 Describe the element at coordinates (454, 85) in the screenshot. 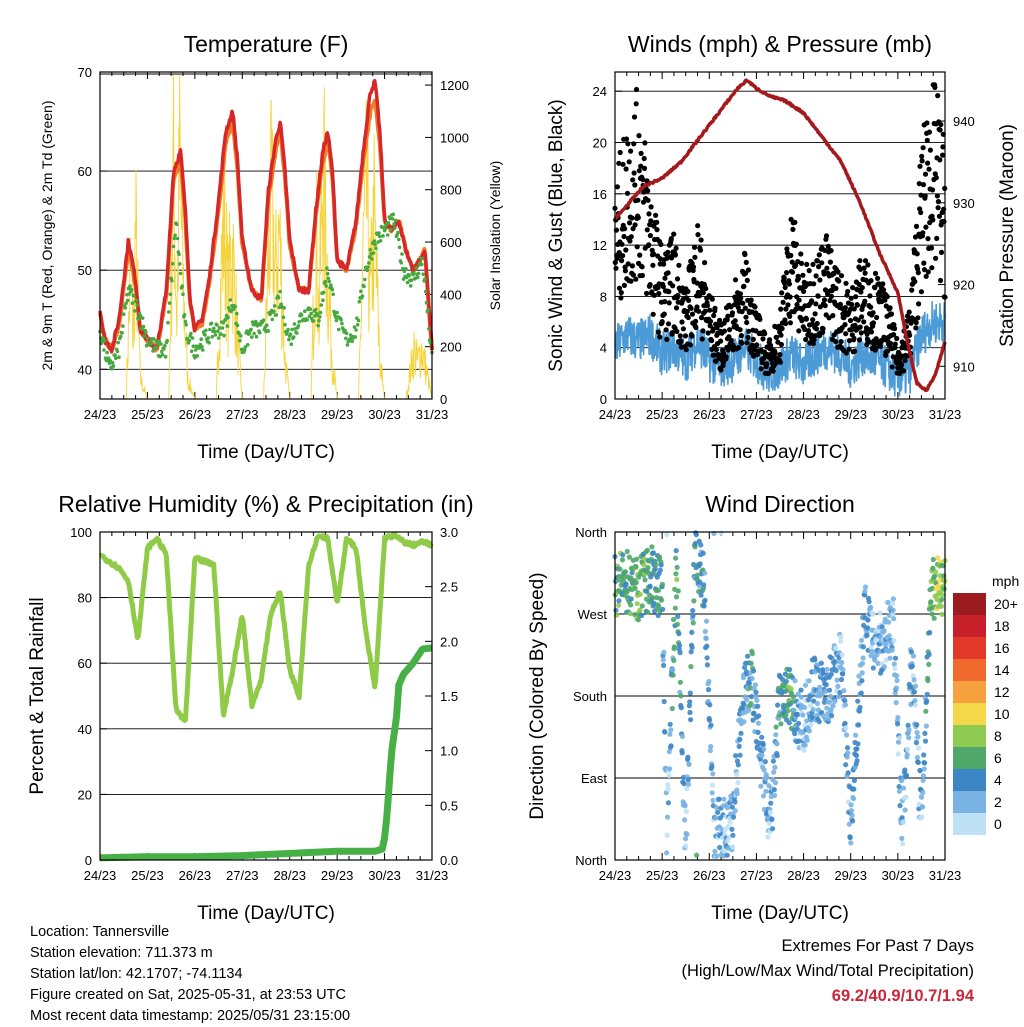

I see `y-right-tick-label: 1200` at that location.